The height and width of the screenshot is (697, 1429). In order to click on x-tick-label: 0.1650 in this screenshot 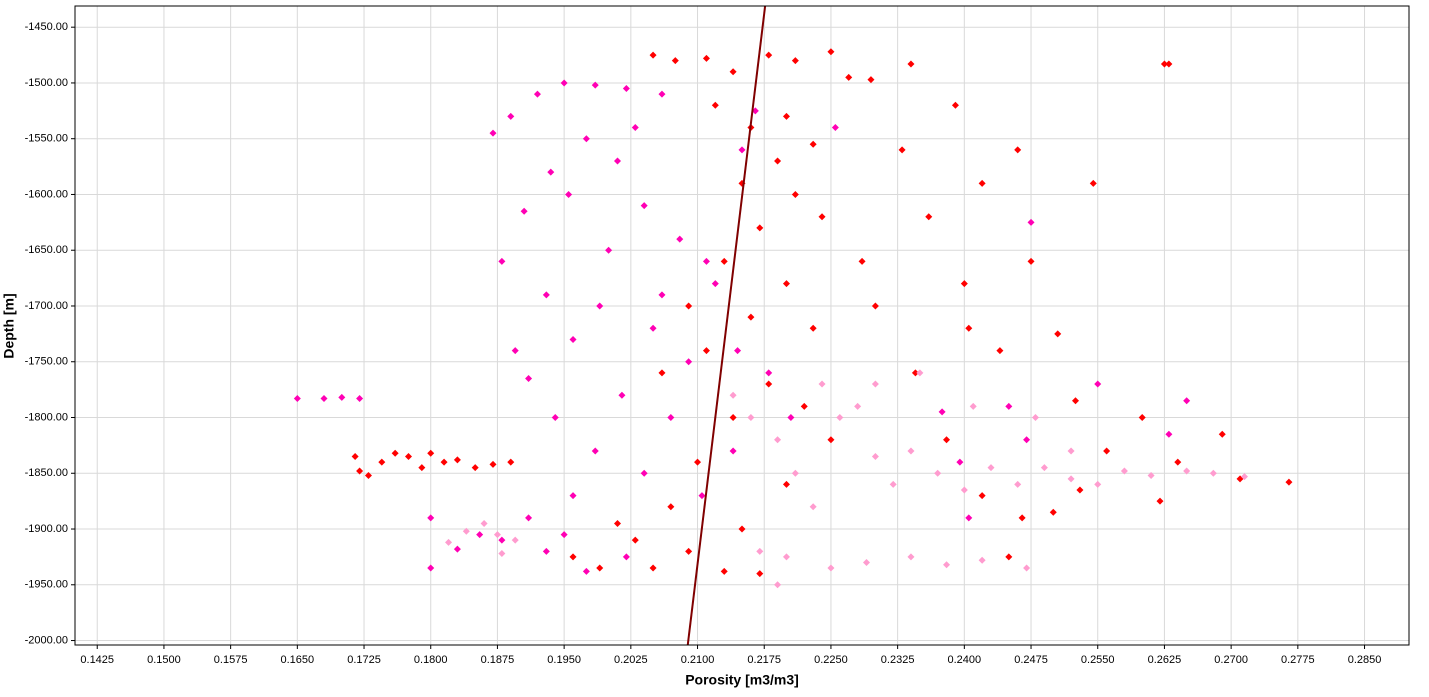, I will do `click(298, 660)`.